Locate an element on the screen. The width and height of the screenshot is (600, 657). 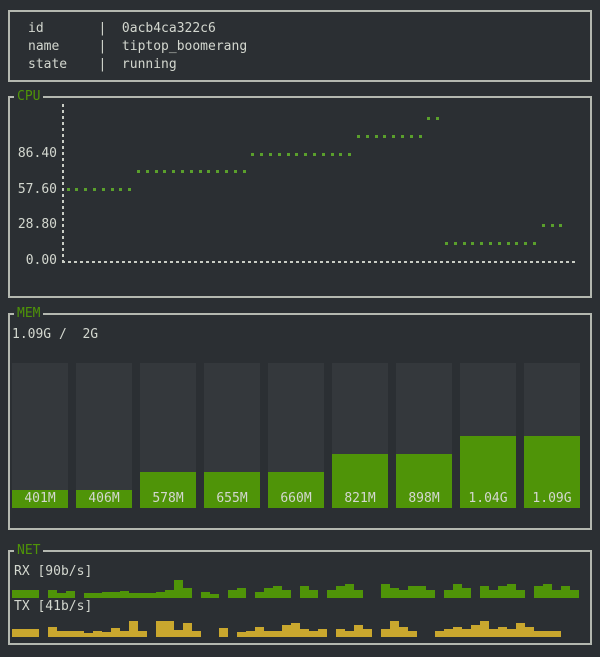
mem-bar-value-label: 1.04G is located at coordinates (488, 498).